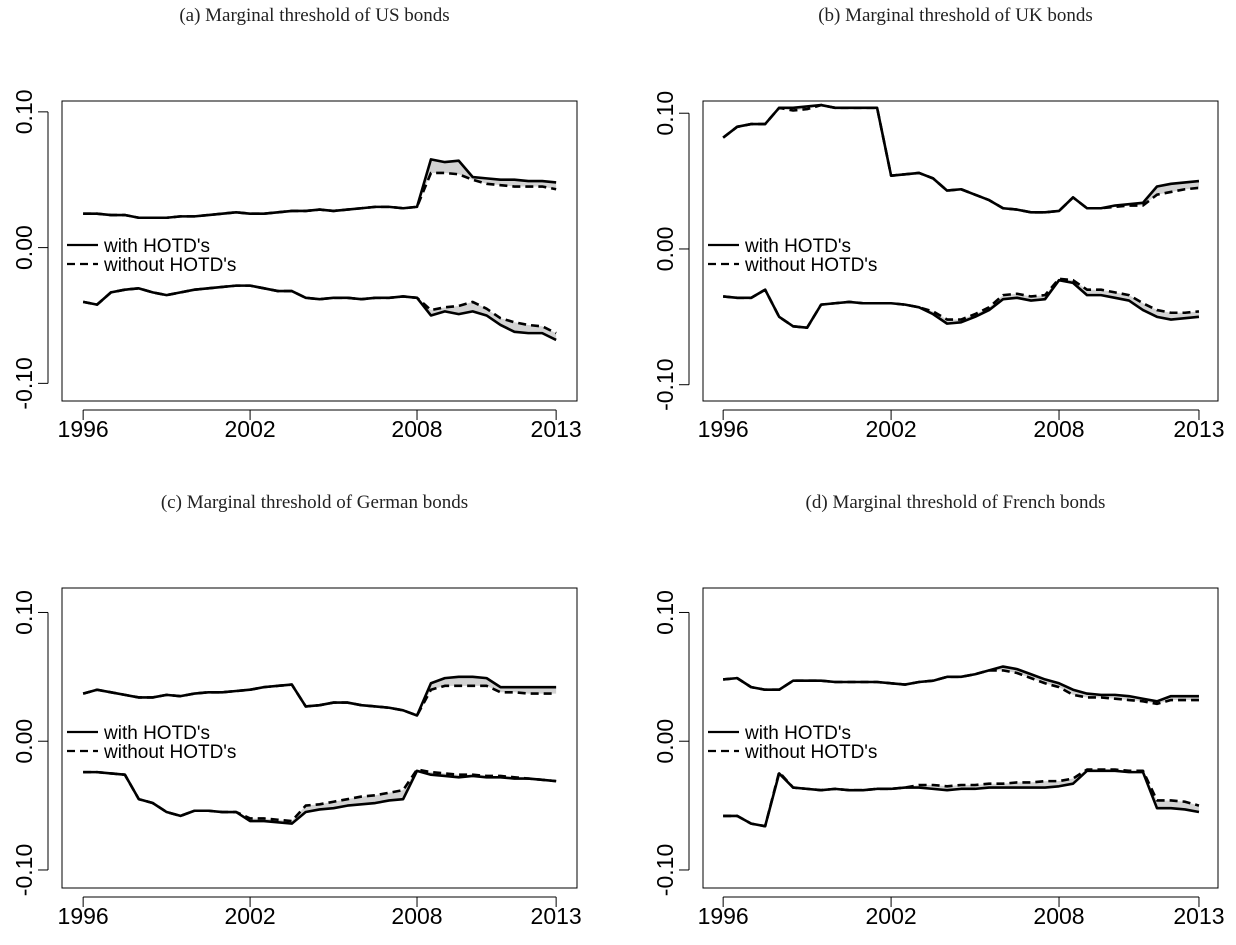  Describe the element at coordinates (956, 502) in the screenshot. I see `panel-title: (d) Marginal threshold of French bonds` at that location.